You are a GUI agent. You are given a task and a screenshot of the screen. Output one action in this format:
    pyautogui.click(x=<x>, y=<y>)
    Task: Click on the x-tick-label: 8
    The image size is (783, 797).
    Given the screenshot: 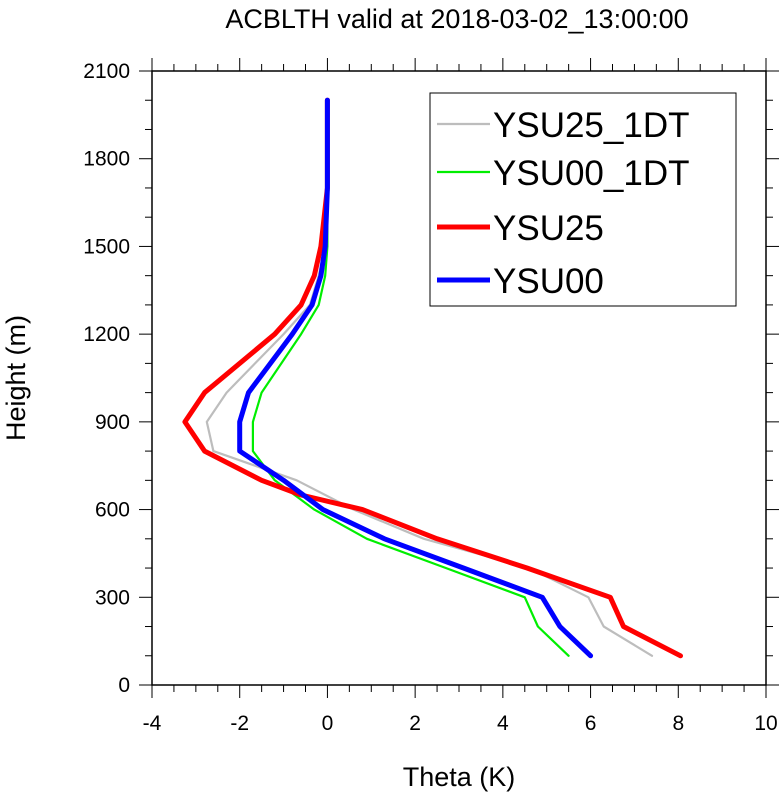 What is the action you would take?
    pyautogui.click(x=678, y=723)
    